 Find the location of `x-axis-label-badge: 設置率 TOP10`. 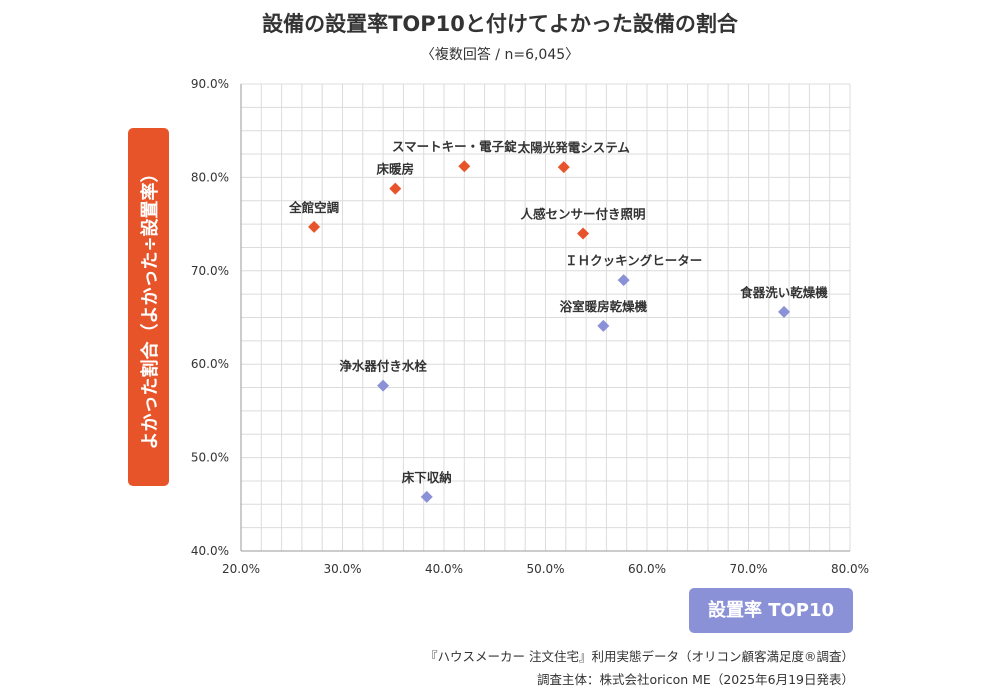

x-axis-label-badge: 設置率 TOP10 is located at coordinates (771, 610).